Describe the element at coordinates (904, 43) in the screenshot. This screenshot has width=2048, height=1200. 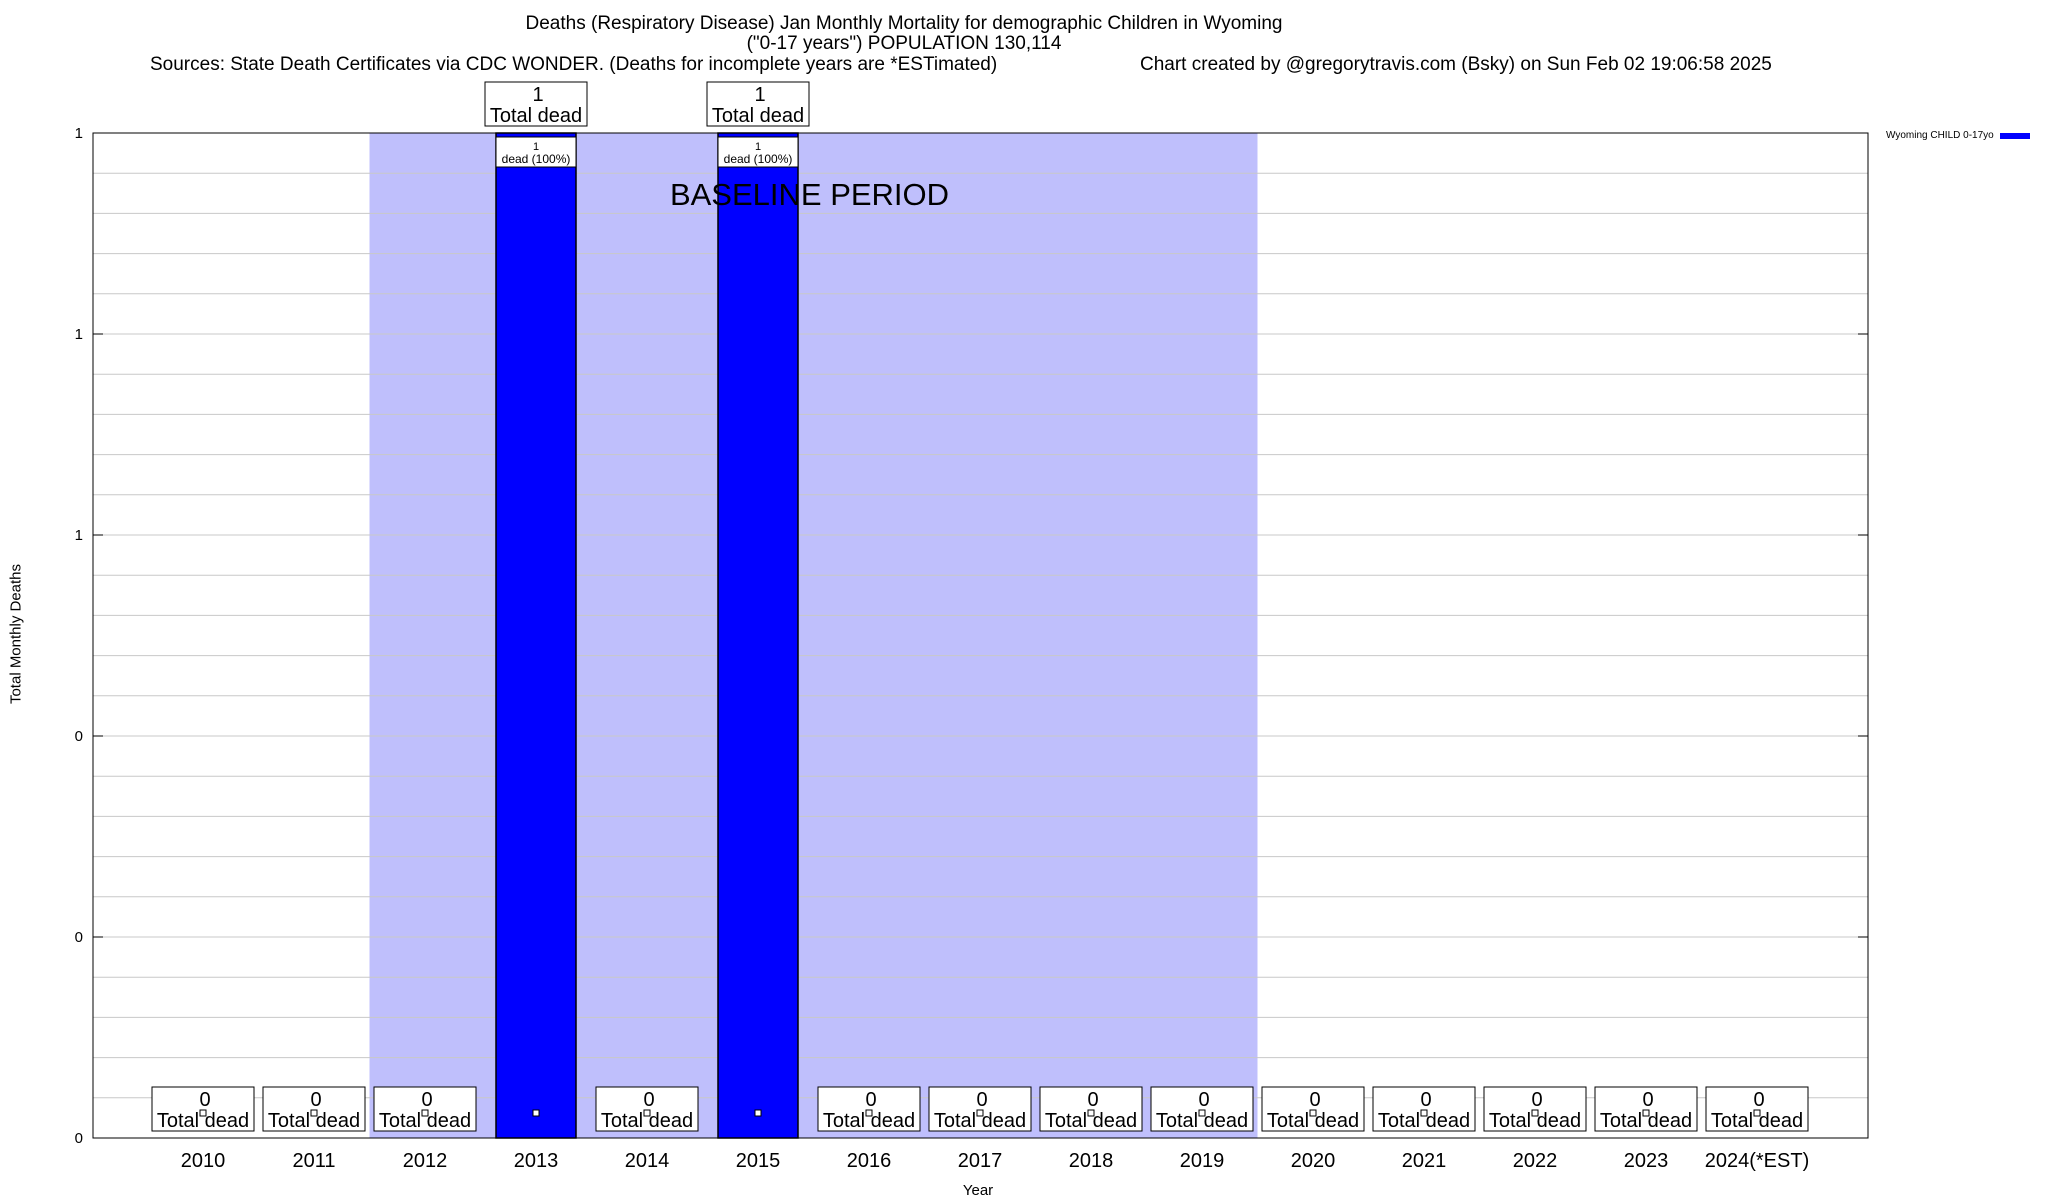
I see `chart-title-line2: ("0-17 years") POPULATION 130,114` at that location.